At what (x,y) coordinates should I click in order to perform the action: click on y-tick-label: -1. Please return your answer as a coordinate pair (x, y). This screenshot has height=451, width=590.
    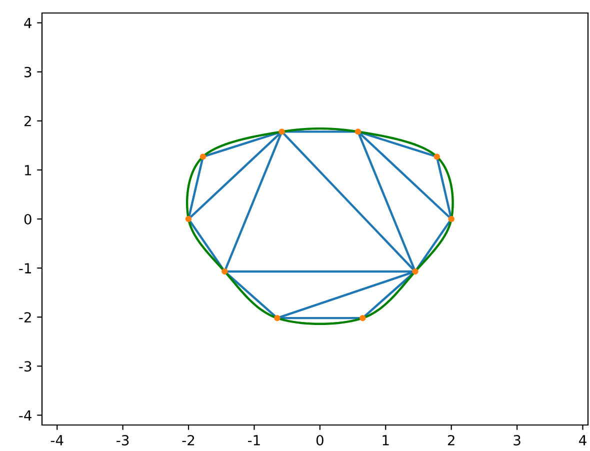
    Looking at the image, I should click on (25, 268).